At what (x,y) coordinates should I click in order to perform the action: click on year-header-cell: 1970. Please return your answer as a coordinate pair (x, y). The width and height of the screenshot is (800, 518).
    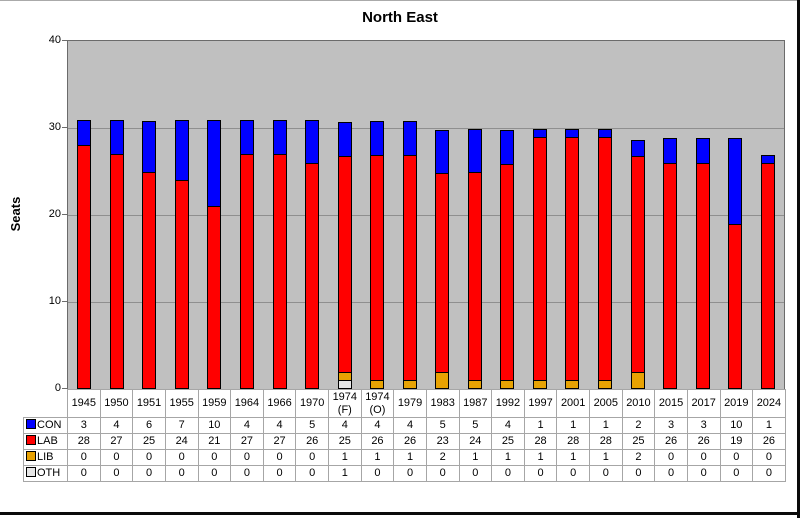
    Looking at the image, I should click on (312, 403).